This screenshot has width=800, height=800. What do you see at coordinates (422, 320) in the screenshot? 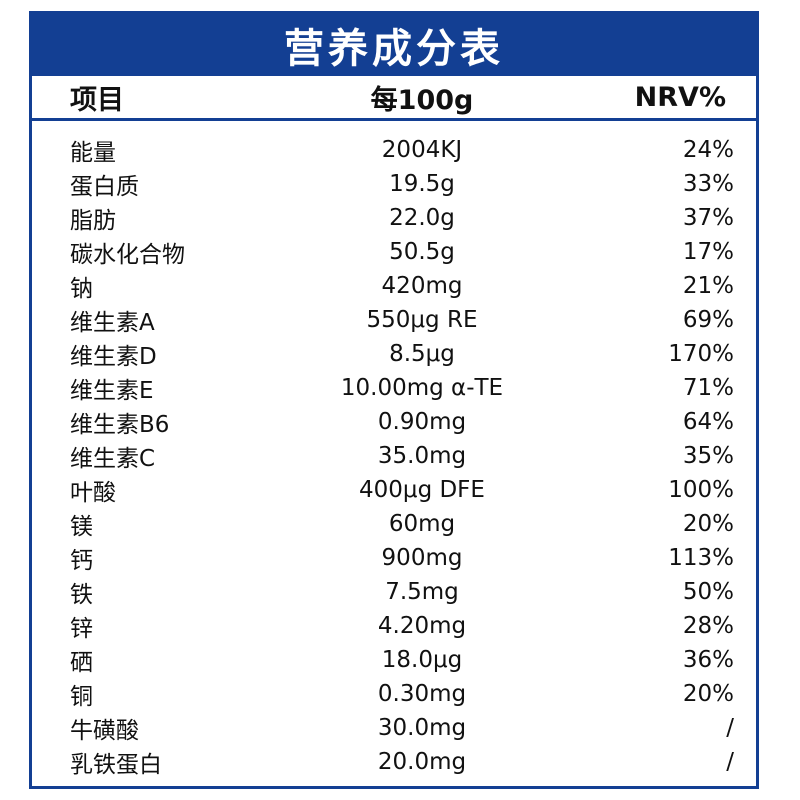
I see `nutrient-amount: 550μg RE` at bounding box center [422, 320].